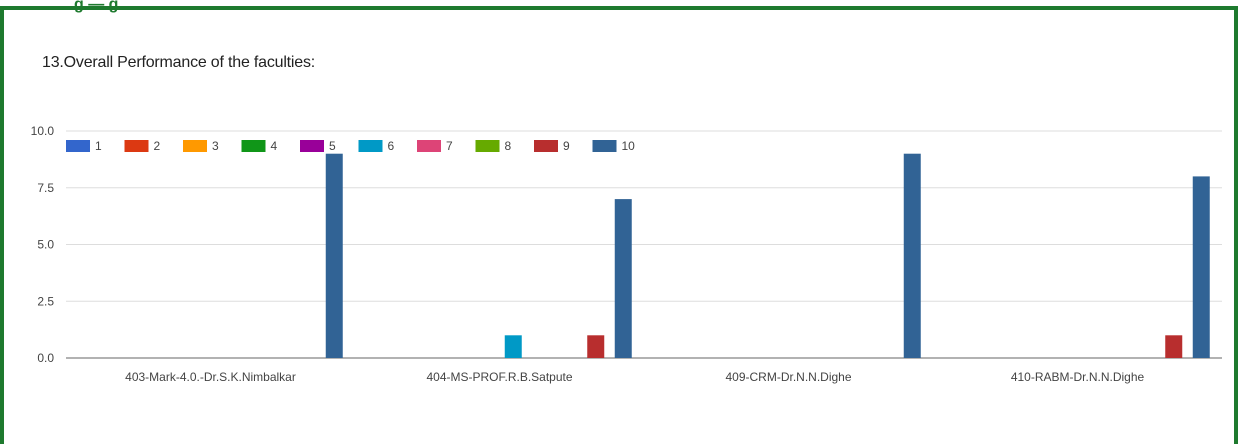 The image size is (1238, 444). What do you see at coordinates (45, 245) in the screenshot?
I see `y-tick-label: 5.0` at bounding box center [45, 245].